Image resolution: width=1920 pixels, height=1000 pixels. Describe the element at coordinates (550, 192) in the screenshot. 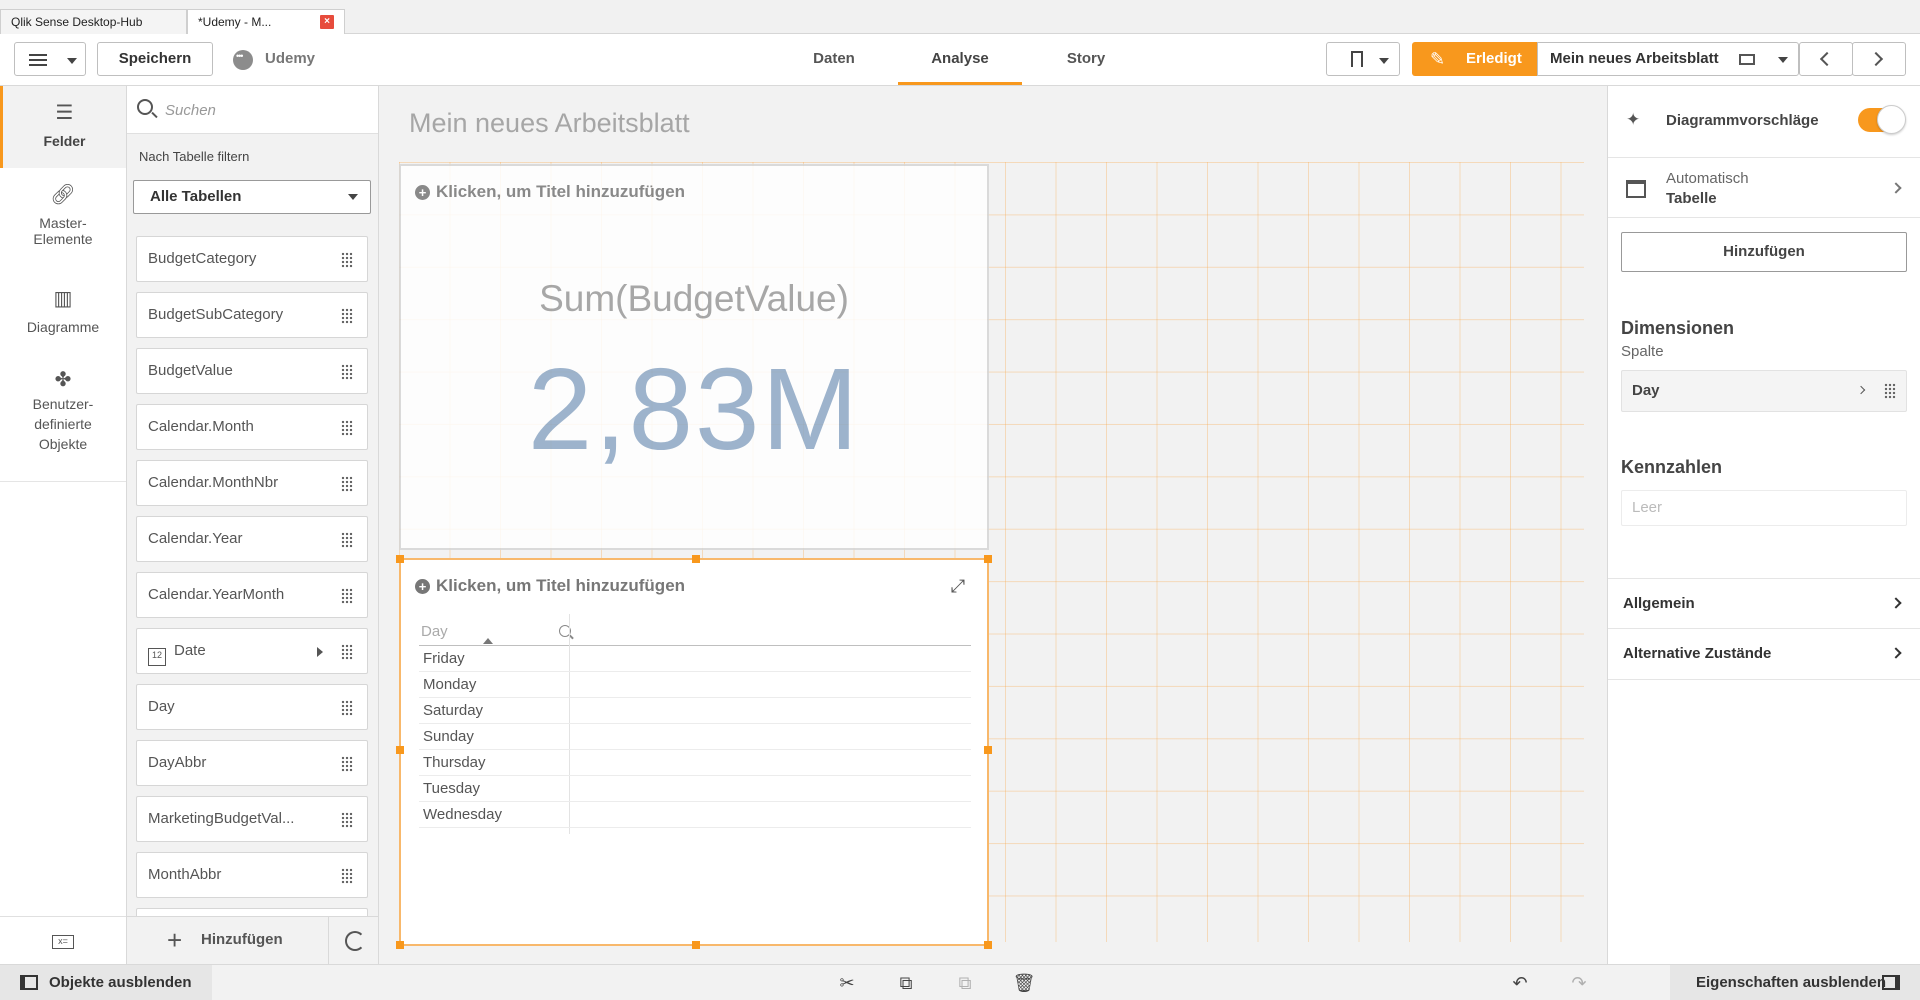

I see `kpi-title-placeholder: + Klicken, um Titel hinzuzufügen` at that location.